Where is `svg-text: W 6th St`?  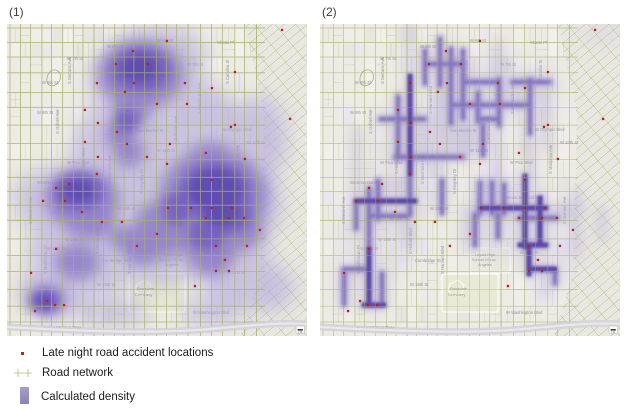
svg-text: W 6th St is located at coordinates (478, 40).